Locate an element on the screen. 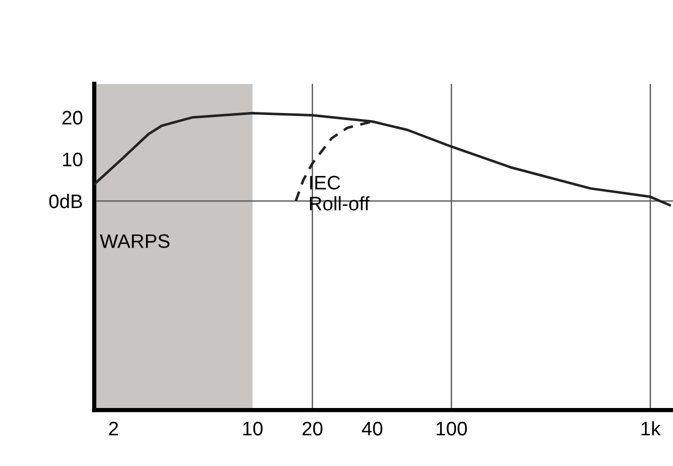  x-tick-label: 2 is located at coordinates (113, 429).